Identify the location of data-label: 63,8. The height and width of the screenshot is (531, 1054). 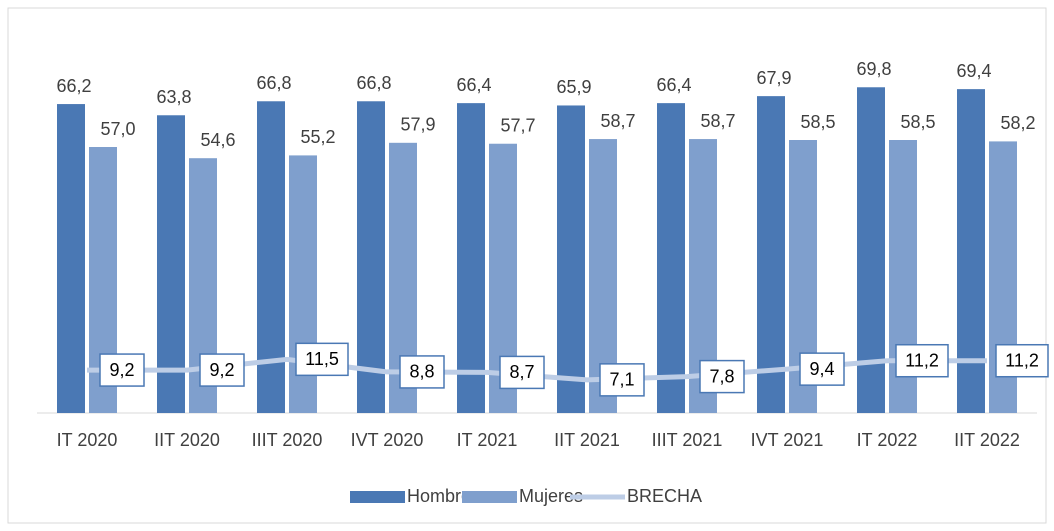
(173, 97).